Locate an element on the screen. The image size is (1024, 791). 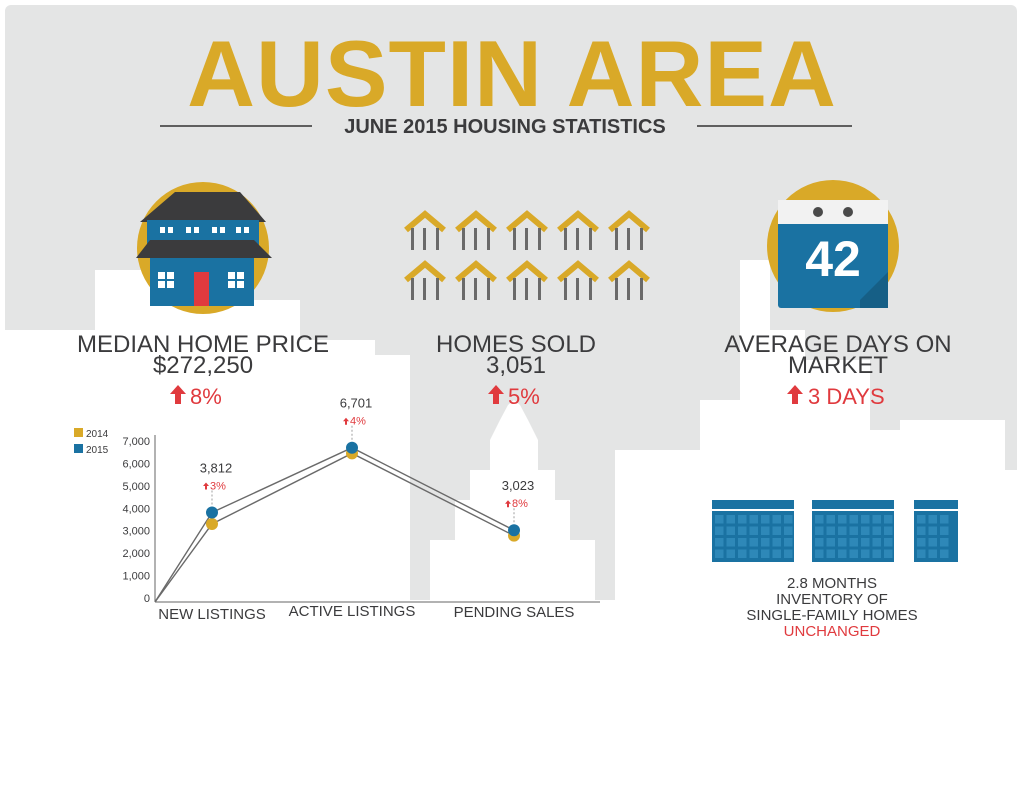
page-subtitle: JUNE 2015 HOUSING STATISTICS is located at coordinates (505, 127).